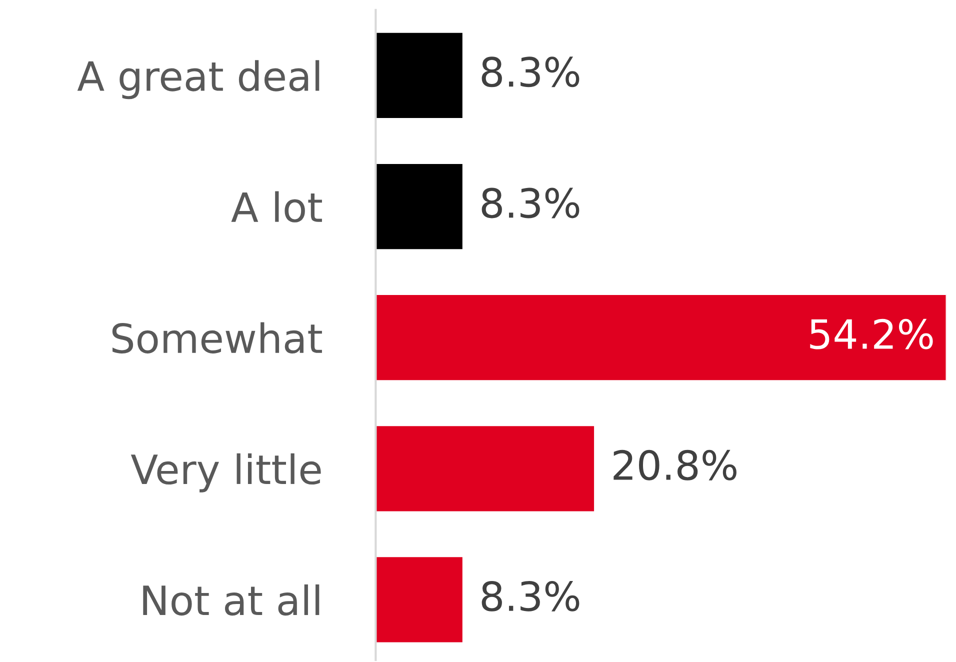 The height and width of the screenshot is (662, 956). What do you see at coordinates (225, 472) in the screenshot?
I see `y-tick-label: Very little` at bounding box center [225, 472].